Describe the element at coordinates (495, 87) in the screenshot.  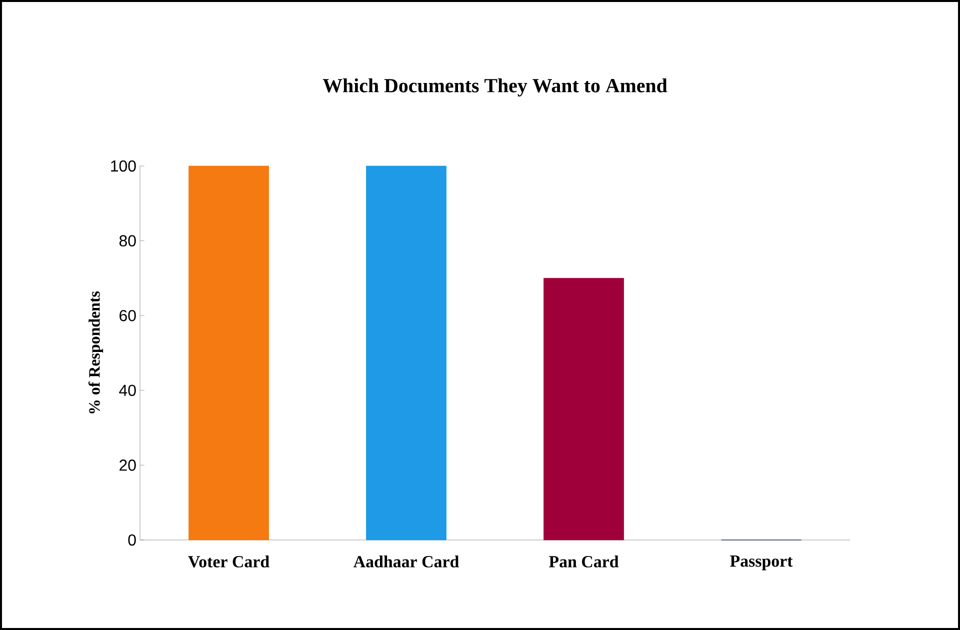
I see `chart-title: Which Documents They Want to Amend` at that location.